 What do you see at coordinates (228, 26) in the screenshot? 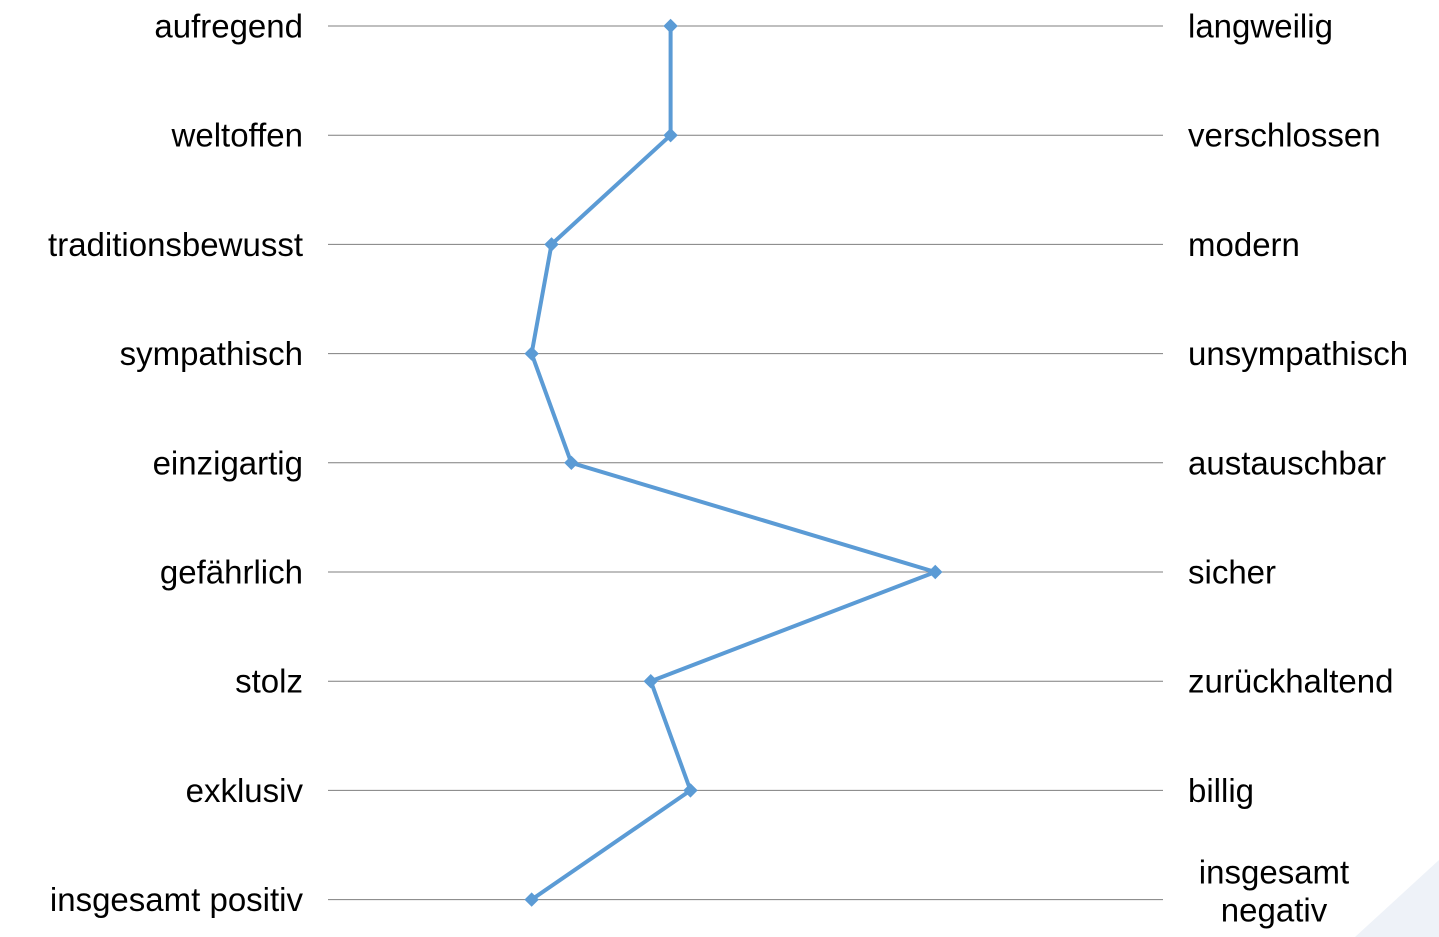
I see `left-pole-label: aufregend` at bounding box center [228, 26].